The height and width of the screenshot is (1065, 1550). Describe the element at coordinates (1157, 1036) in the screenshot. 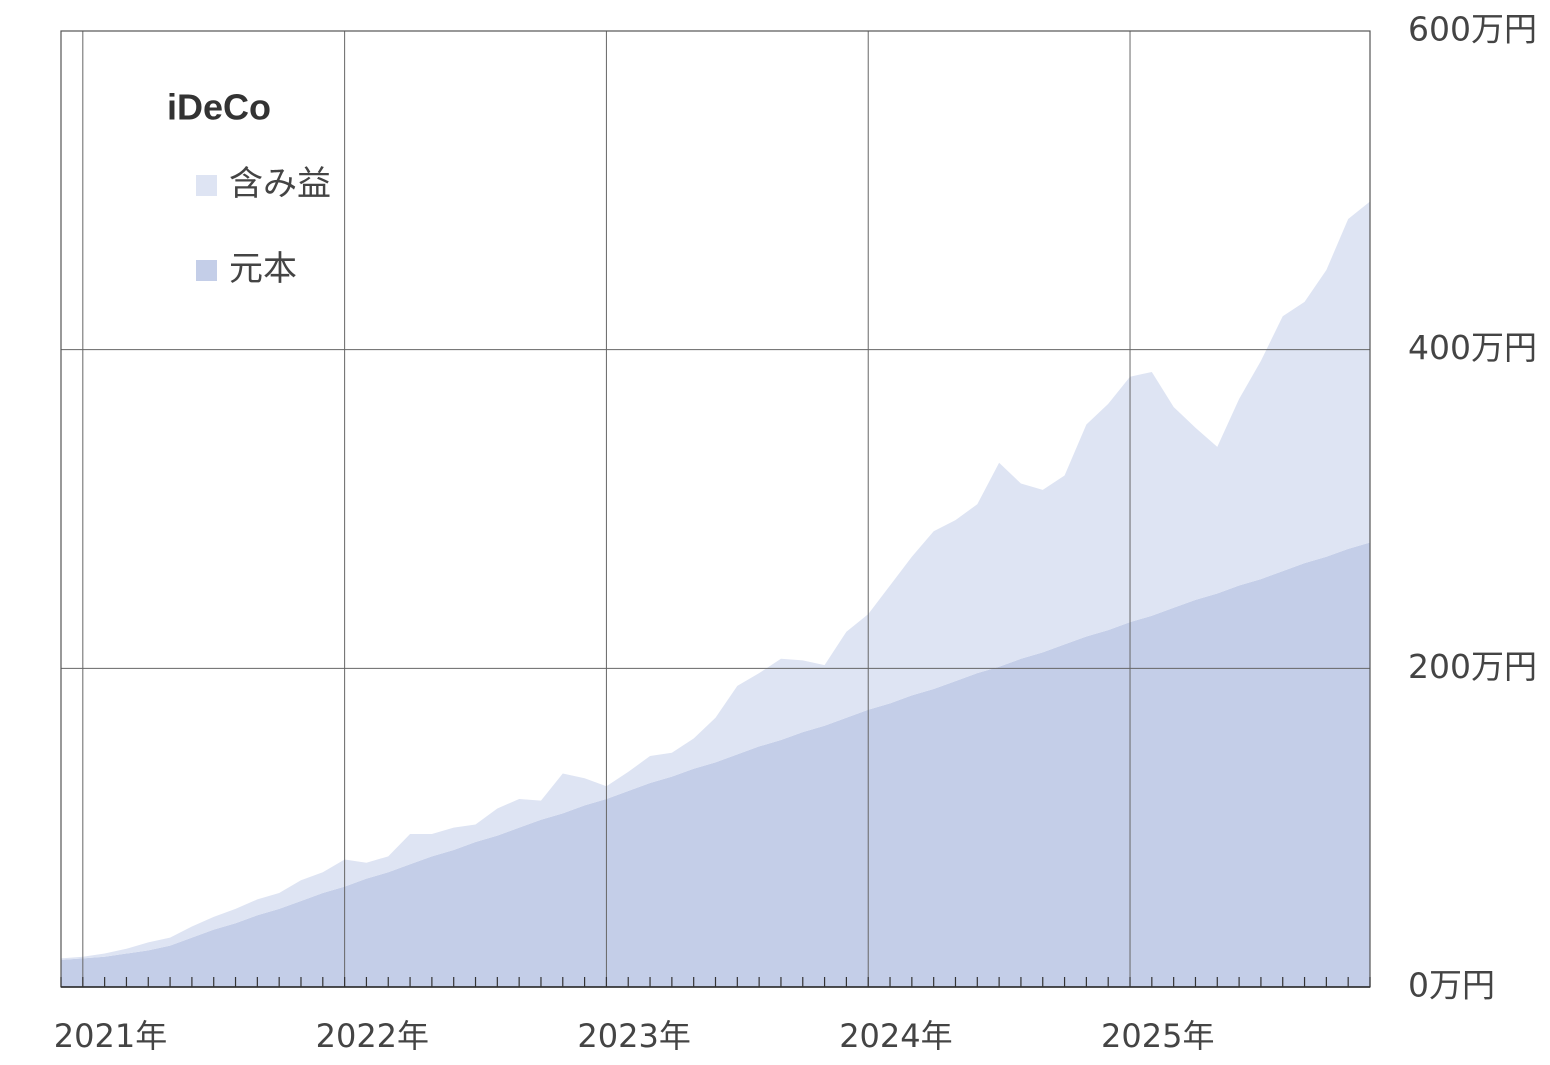

I see `x-tick-label: 2025年` at that location.